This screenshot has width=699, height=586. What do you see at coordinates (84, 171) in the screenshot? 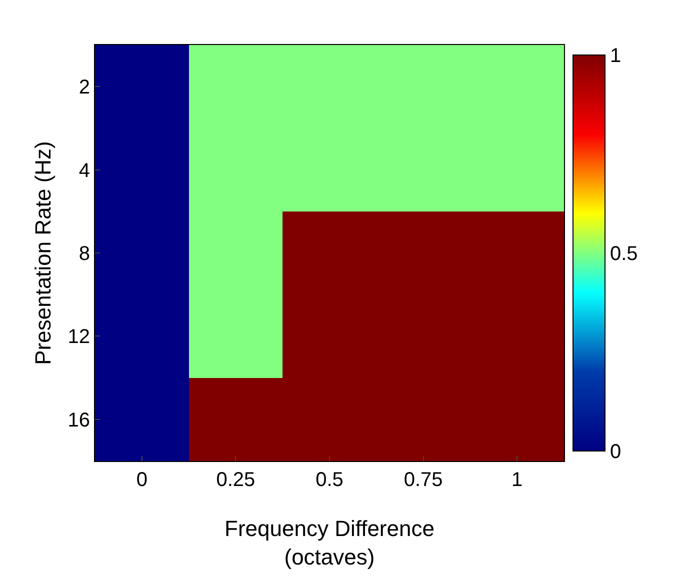
I see `y-tick-label: 4` at bounding box center [84, 171].